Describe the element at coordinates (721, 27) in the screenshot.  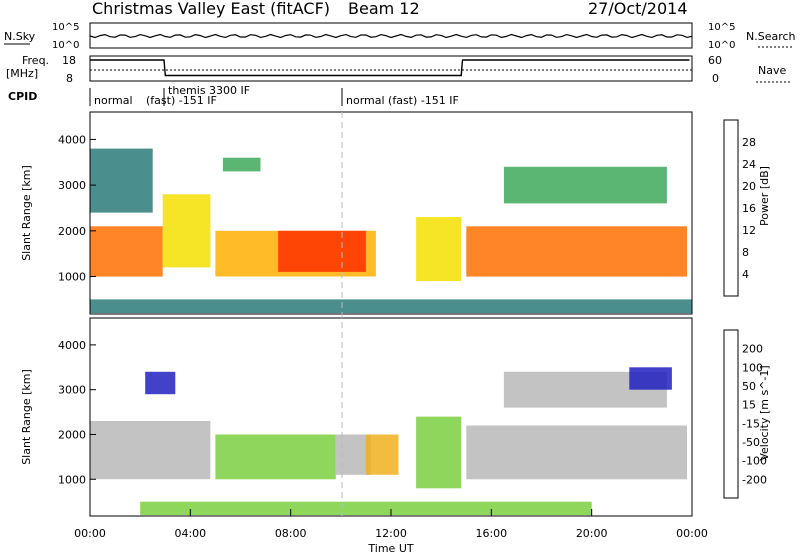
I see `noise-tick-top-right: 10^5` at that location.